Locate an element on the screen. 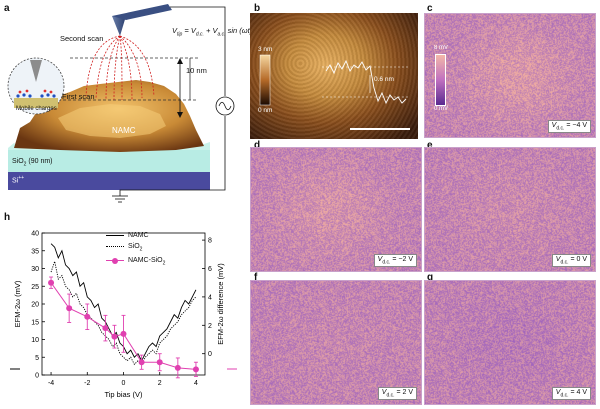 This screenshot has height=409, width=600. y-left-tick-label: 20 is located at coordinates (35, 305).